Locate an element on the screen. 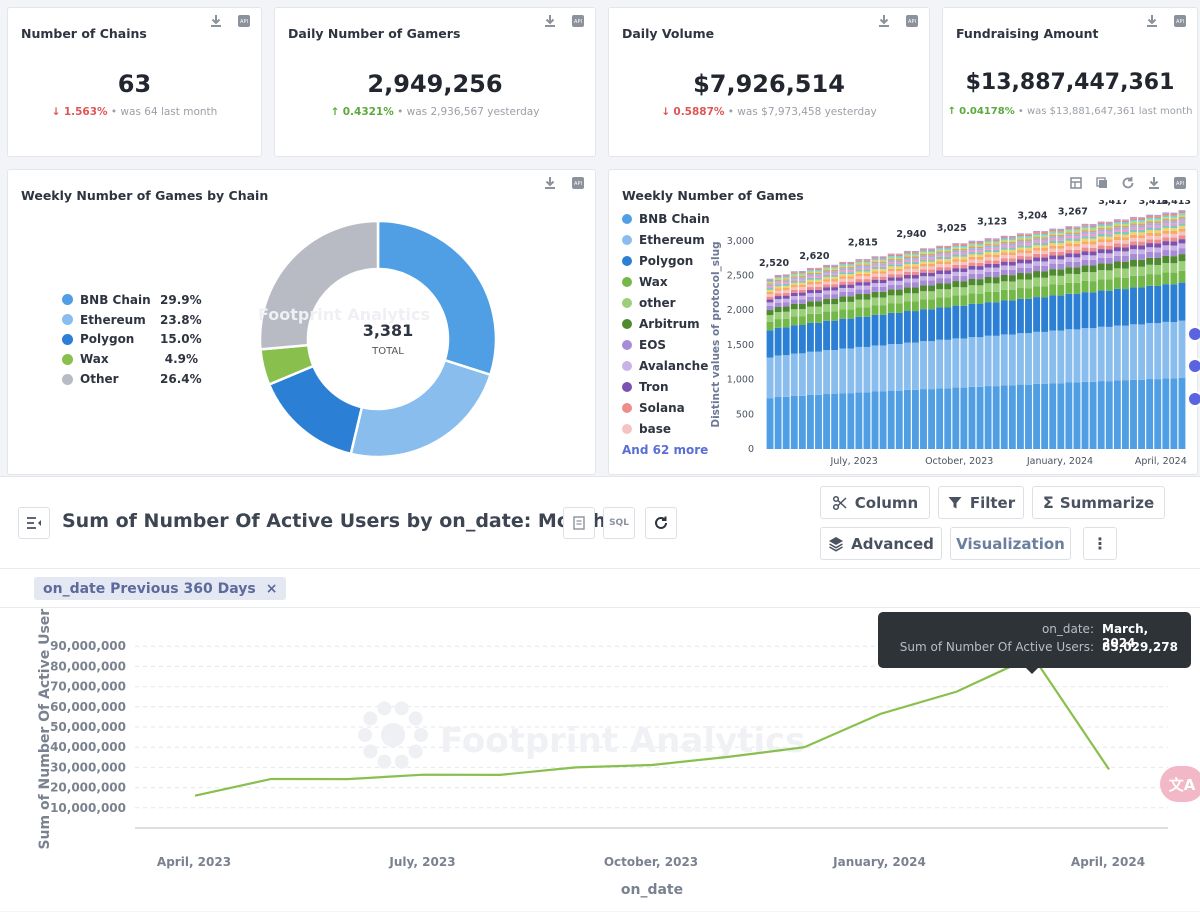  more-button: ⋮ is located at coordinates (1100, 543).